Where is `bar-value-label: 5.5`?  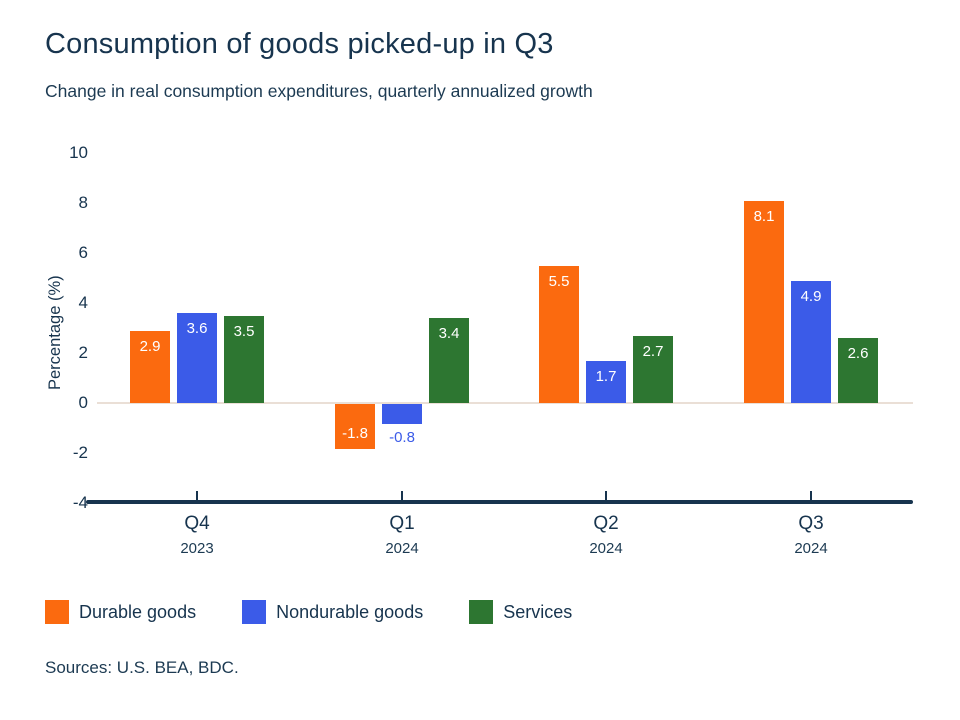 bar-value-label: 5.5 is located at coordinates (559, 281).